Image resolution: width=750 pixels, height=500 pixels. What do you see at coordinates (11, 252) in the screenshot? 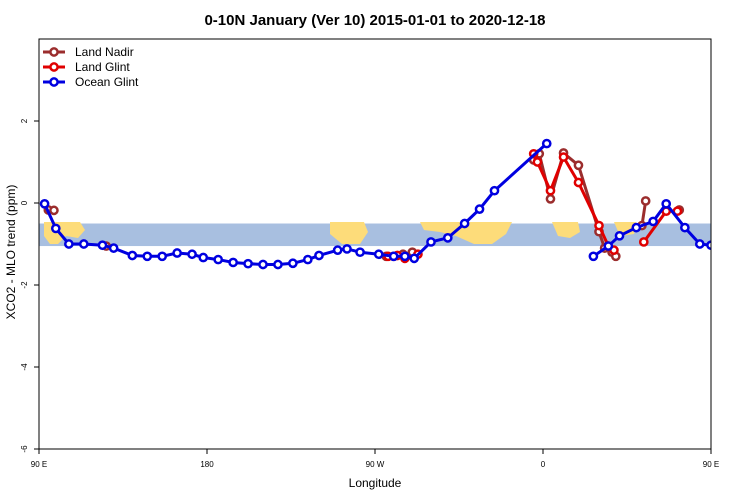
I see `y-axis-label: XCO2 - MLO trend (ppm)` at bounding box center [11, 252].